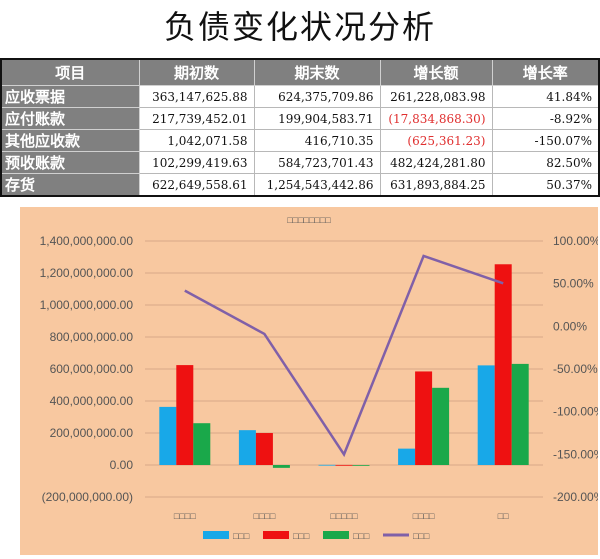 This screenshot has height=559, width=600. Describe the element at coordinates (436, 140) in the screenshot. I see `cell-growth: (625,361.23)` at that location.